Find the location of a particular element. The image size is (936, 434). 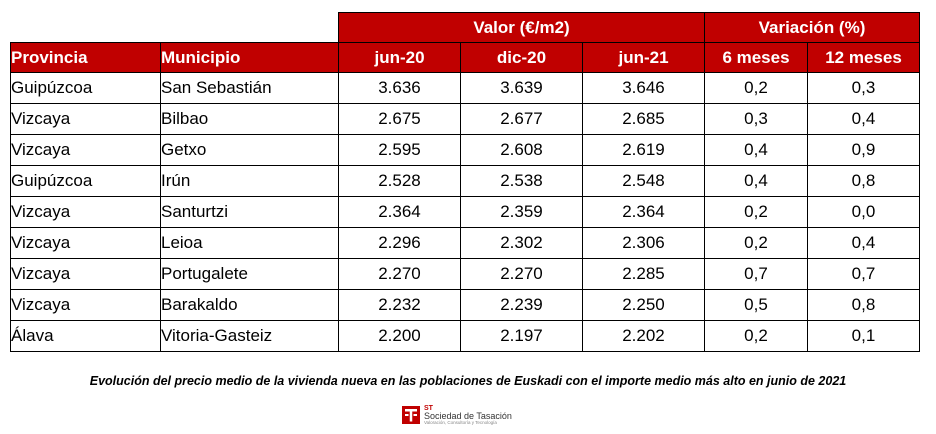

table-cell: 2.685 is located at coordinates (643, 119).